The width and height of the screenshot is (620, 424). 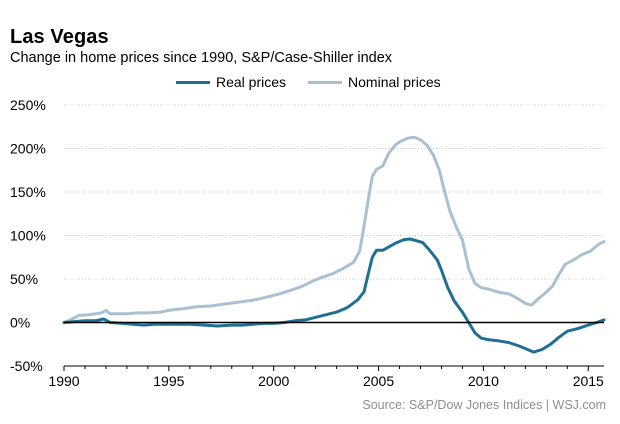 What do you see at coordinates (20, 323) in the screenshot?
I see `y-tick-label: 0%` at bounding box center [20, 323].